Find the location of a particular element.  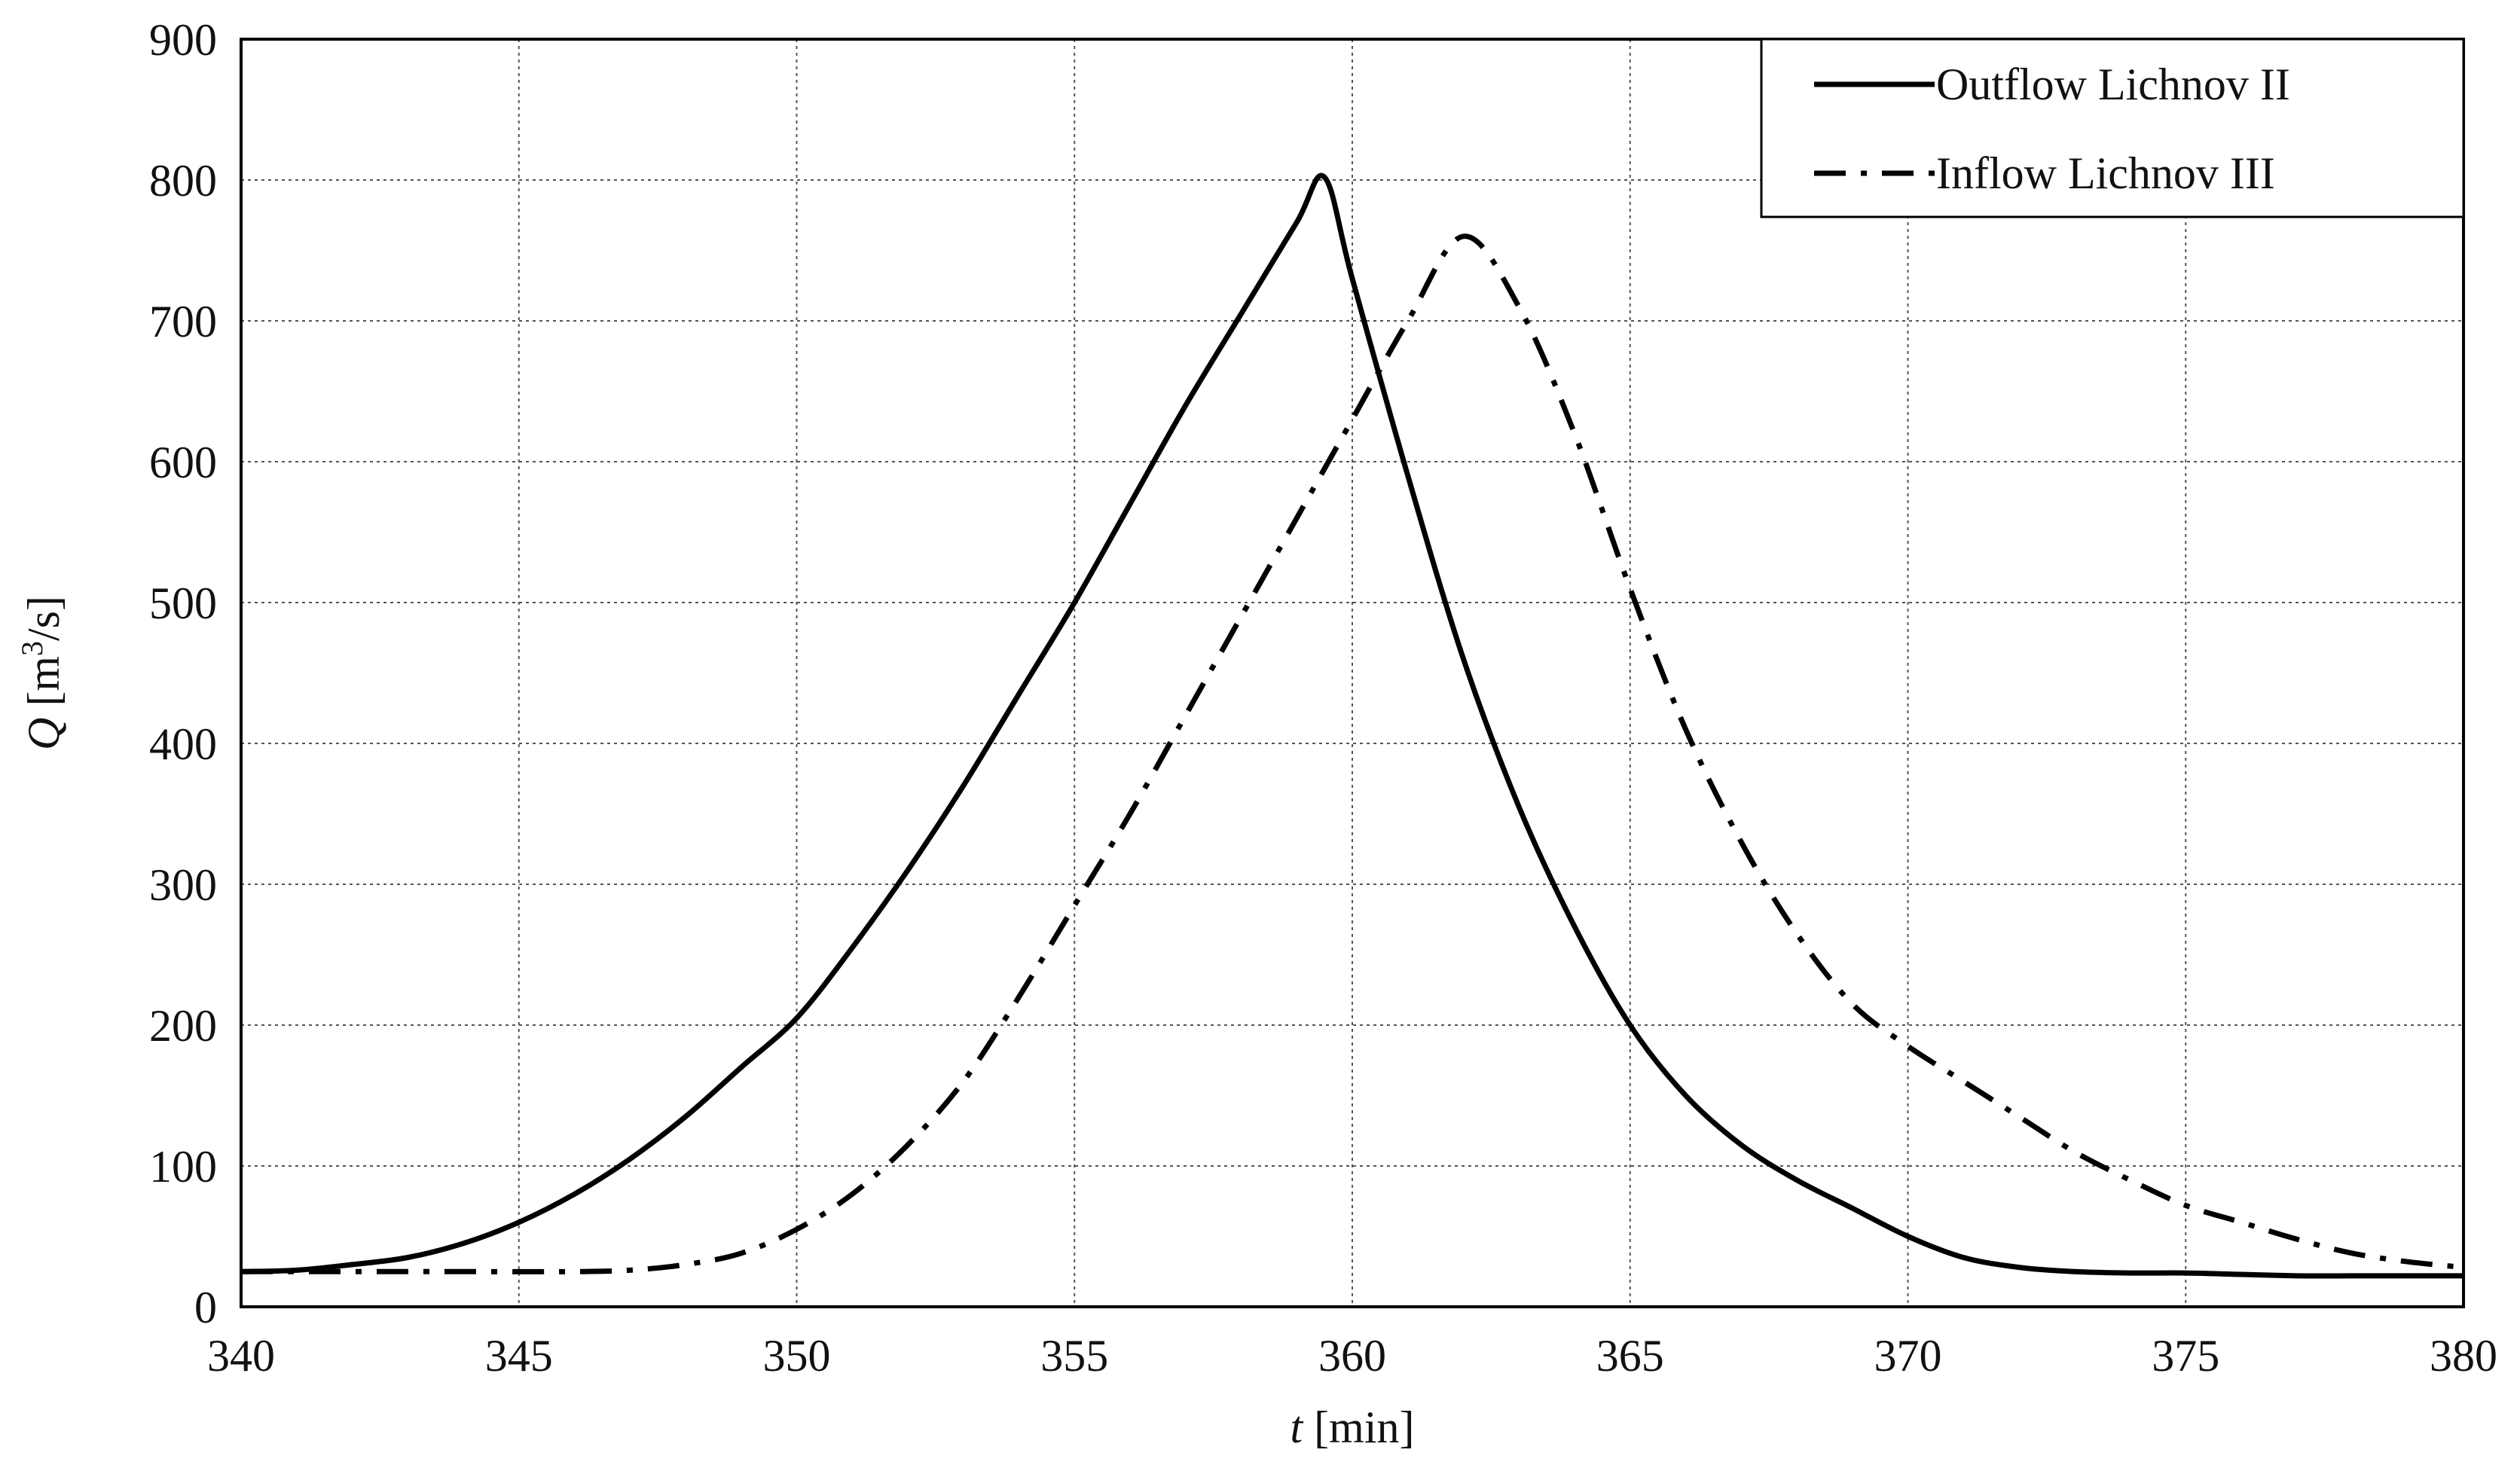

x-tick-label: 340 is located at coordinates (241, 1356).